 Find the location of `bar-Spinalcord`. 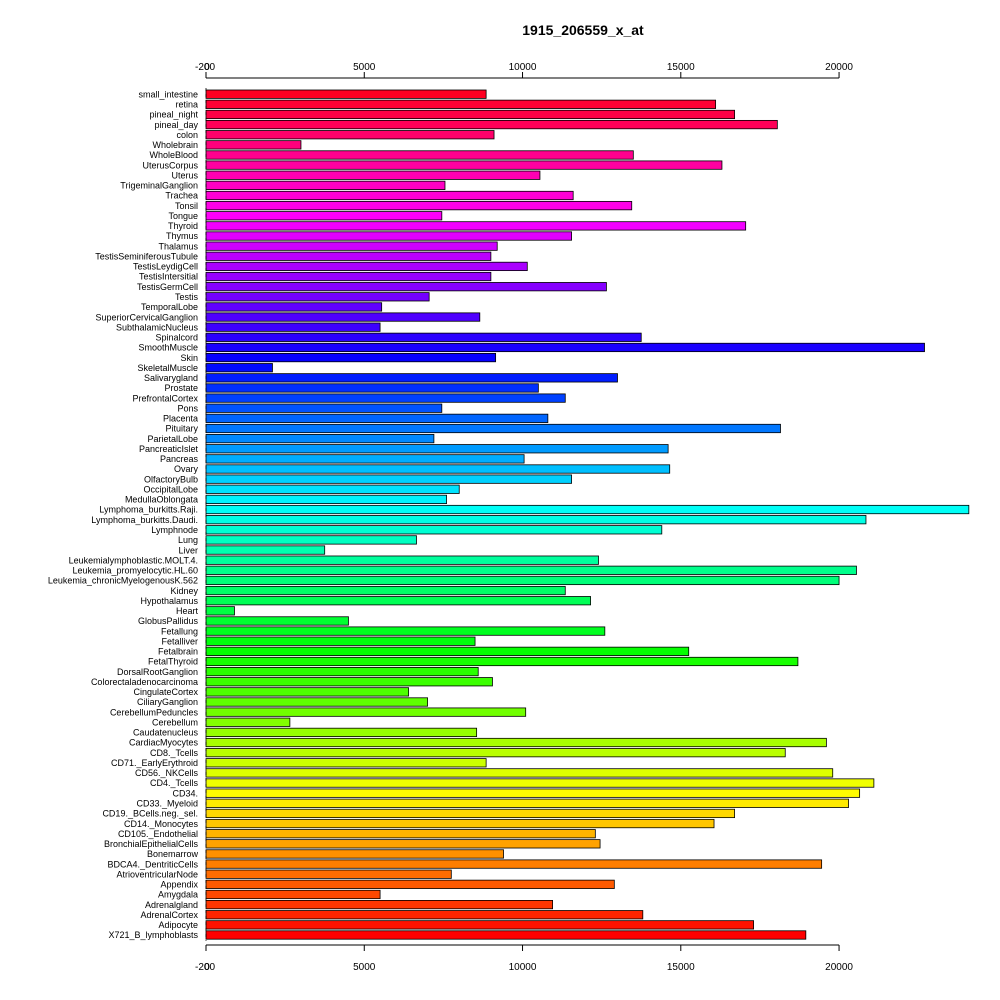

bar-Spinalcord is located at coordinates (423, 337).